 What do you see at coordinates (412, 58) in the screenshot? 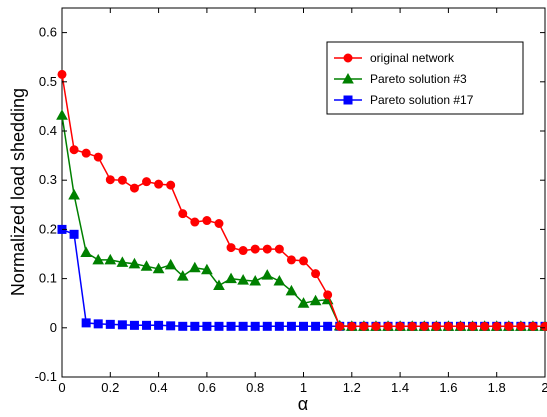
I see `legend-entry: original network` at bounding box center [412, 58].